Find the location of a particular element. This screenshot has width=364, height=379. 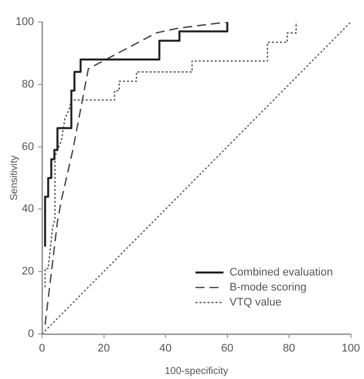

y-axis-title: Sensitivity is located at coordinates (14, 178).